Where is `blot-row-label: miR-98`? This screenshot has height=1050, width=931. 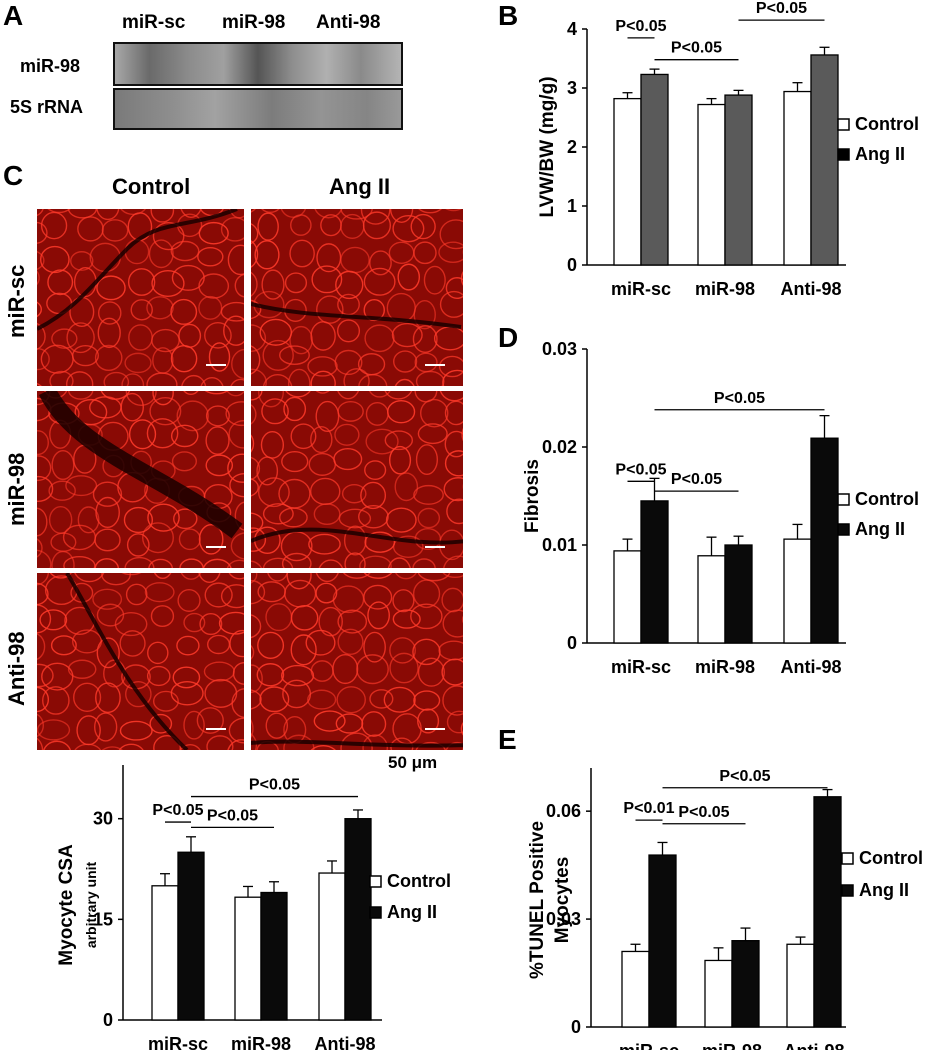
blot-row-label: miR-98 is located at coordinates (50, 66).